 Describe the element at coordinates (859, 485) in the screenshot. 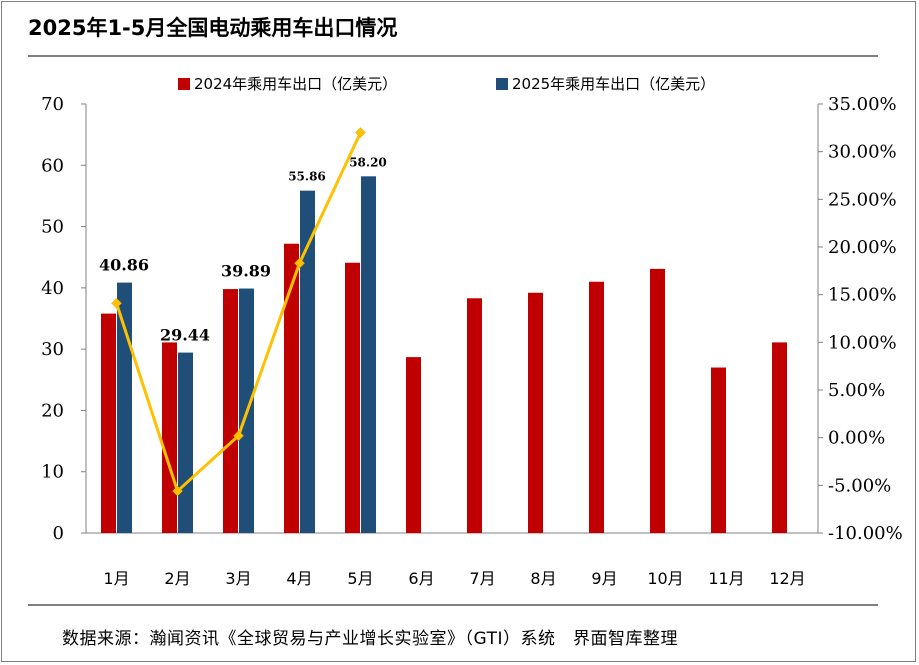

I see `y-tick-label-right: -5.00%` at that location.